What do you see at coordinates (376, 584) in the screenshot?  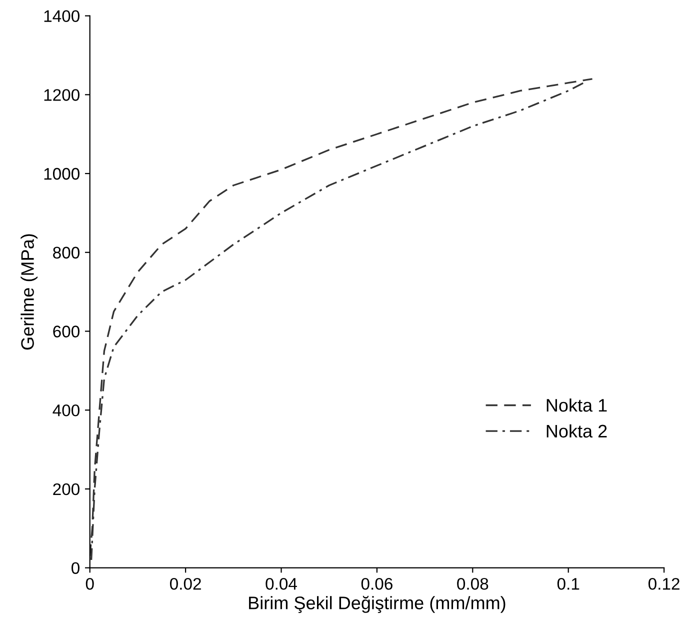 I see `x-tick-label: 0.06` at bounding box center [376, 584].